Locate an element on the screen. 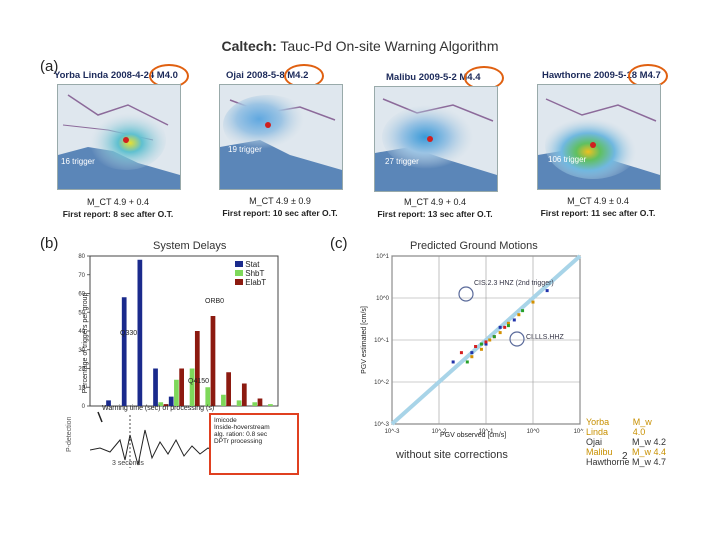 The image size is (720, 540). one-to-one-line is located at coordinates (486, 340).